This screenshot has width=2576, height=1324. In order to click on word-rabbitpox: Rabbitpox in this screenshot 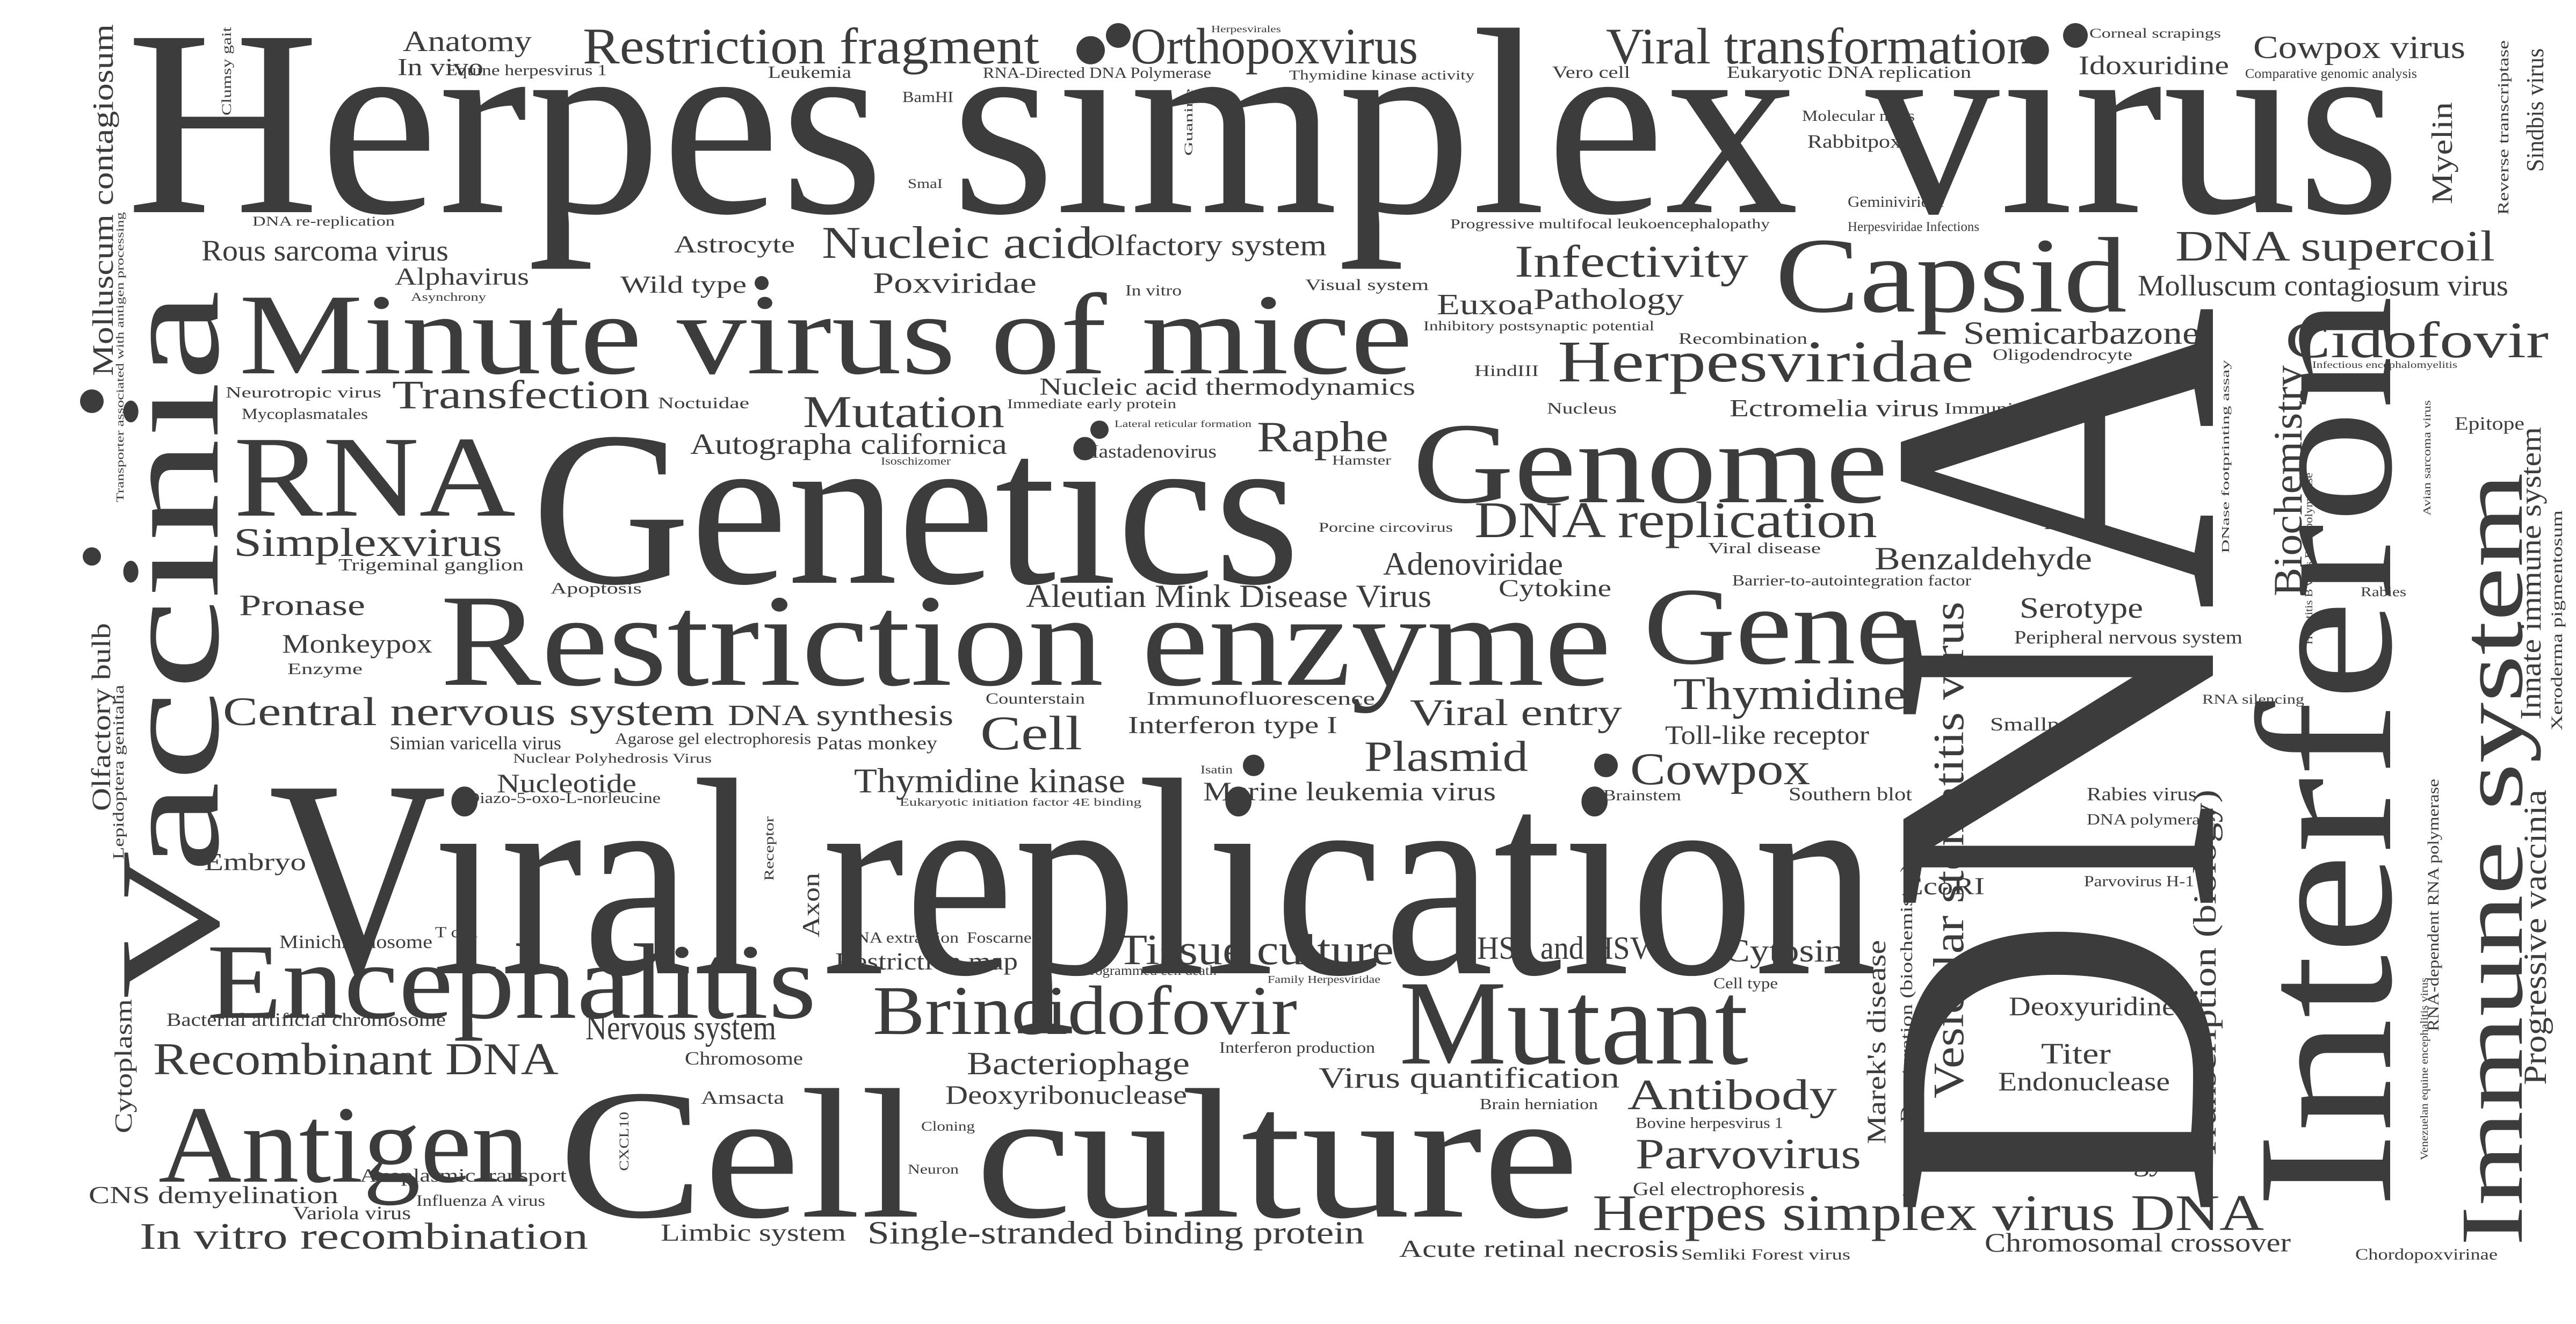, I will do `click(1854, 142)`.